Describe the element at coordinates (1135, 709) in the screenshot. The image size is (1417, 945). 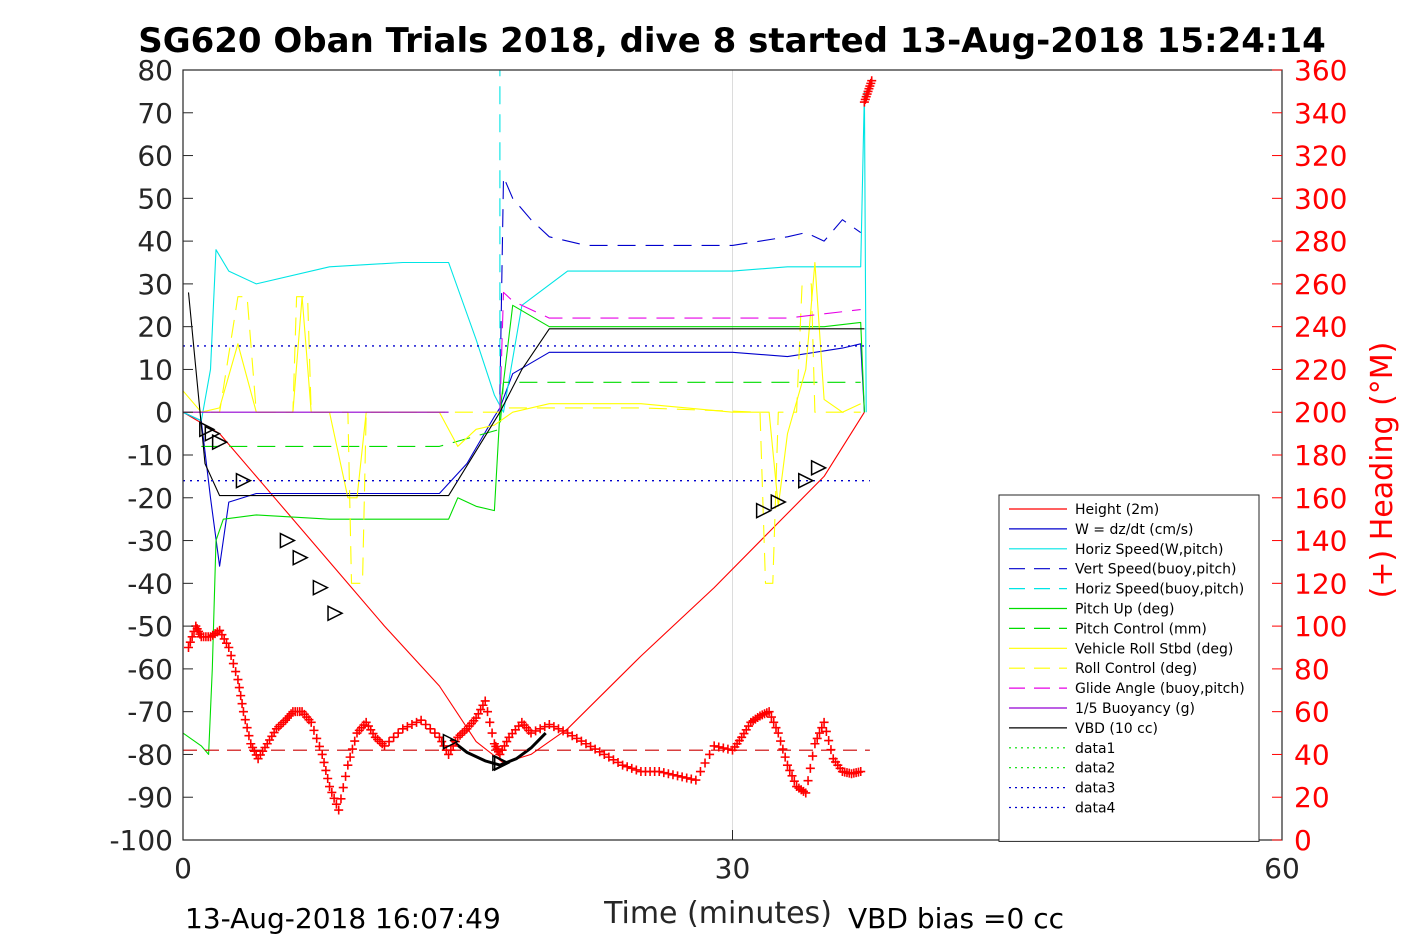
I see `legend-label: 1/5 Buoyancy (g)` at that location.